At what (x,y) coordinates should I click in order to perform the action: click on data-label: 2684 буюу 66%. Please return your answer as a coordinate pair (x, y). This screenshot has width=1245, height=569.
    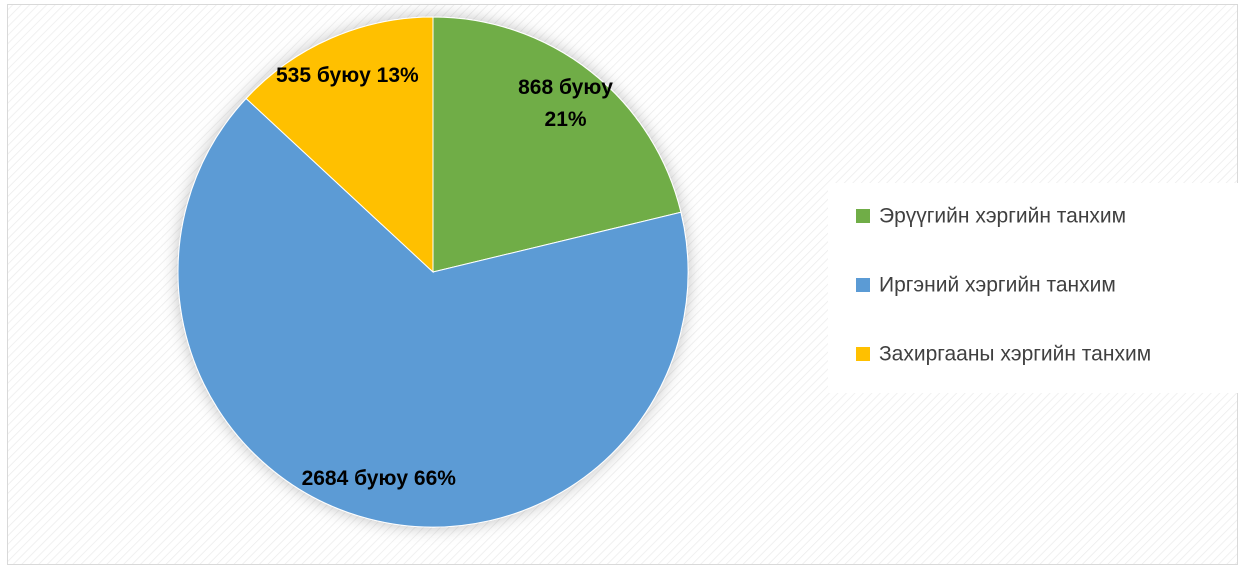
    Looking at the image, I should click on (378, 479).